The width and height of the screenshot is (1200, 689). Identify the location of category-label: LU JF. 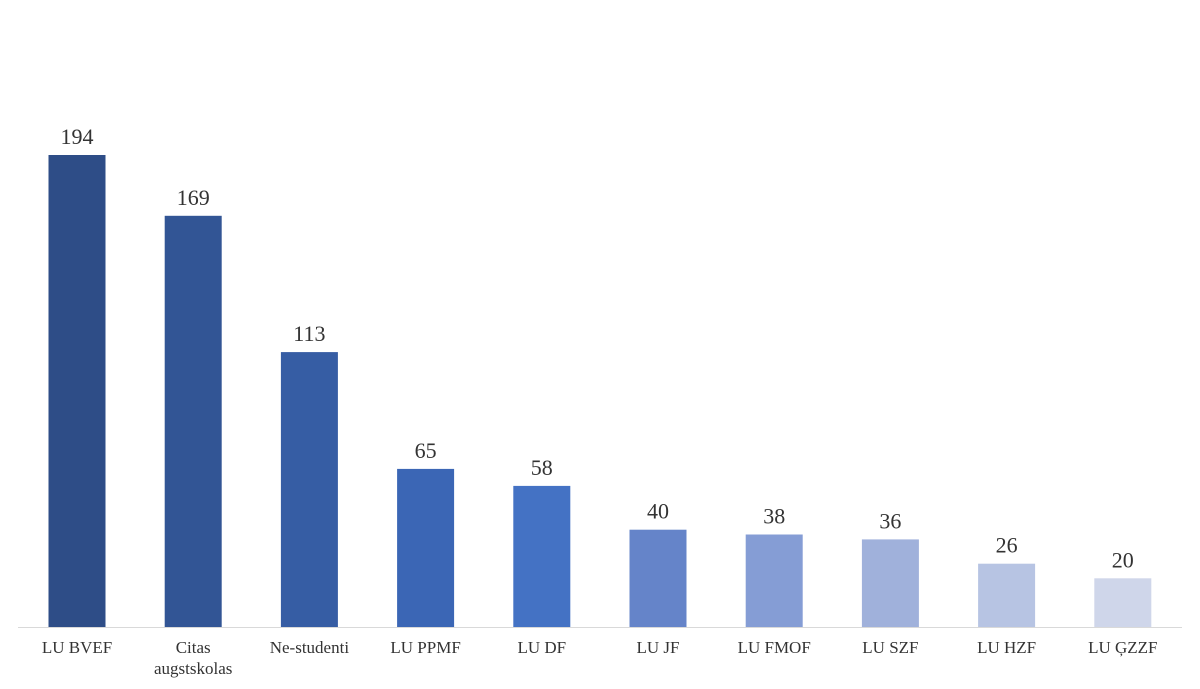
(658, 647).